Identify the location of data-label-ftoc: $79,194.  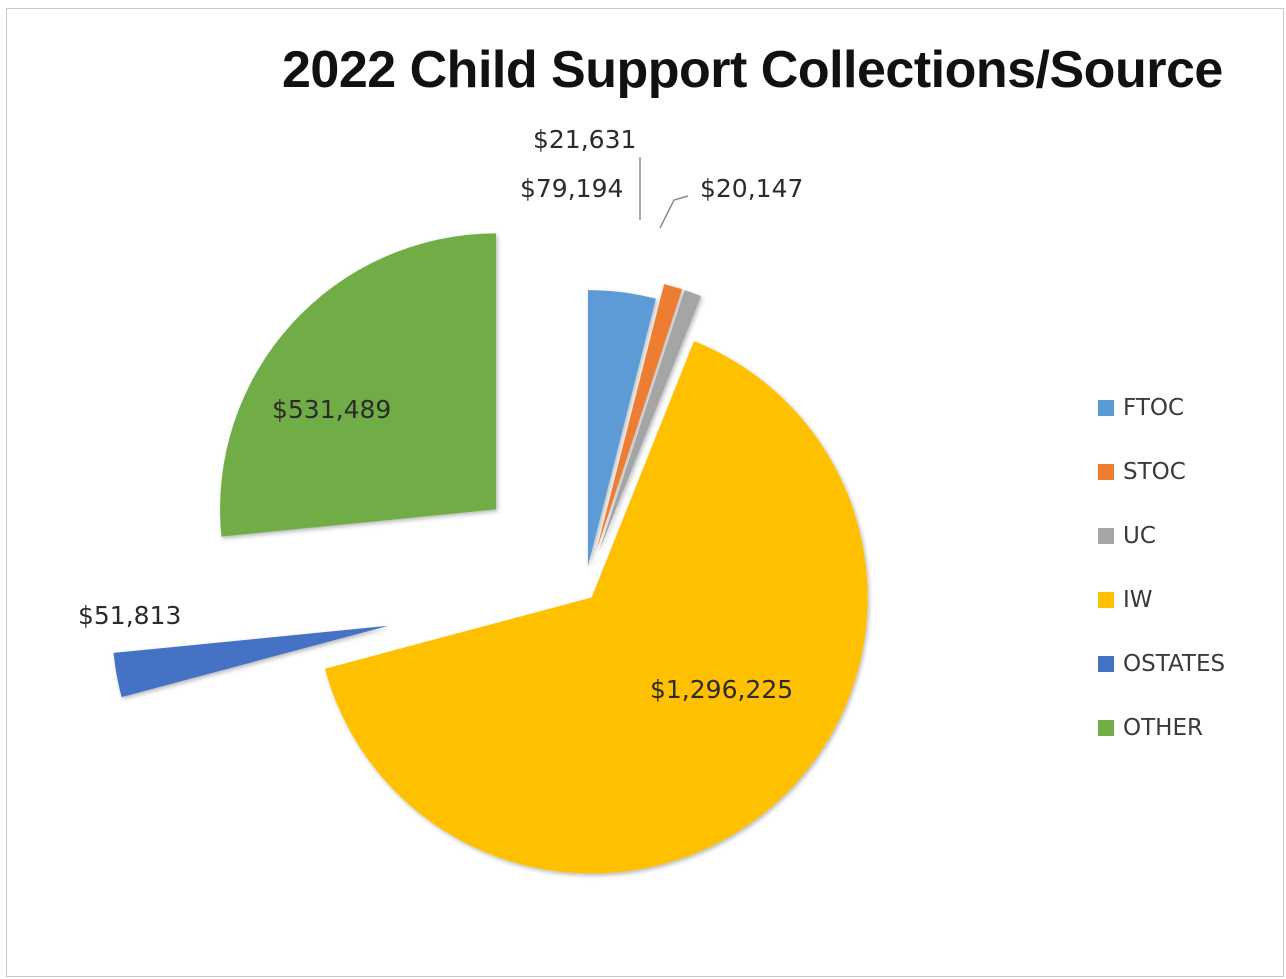
(571, 188).